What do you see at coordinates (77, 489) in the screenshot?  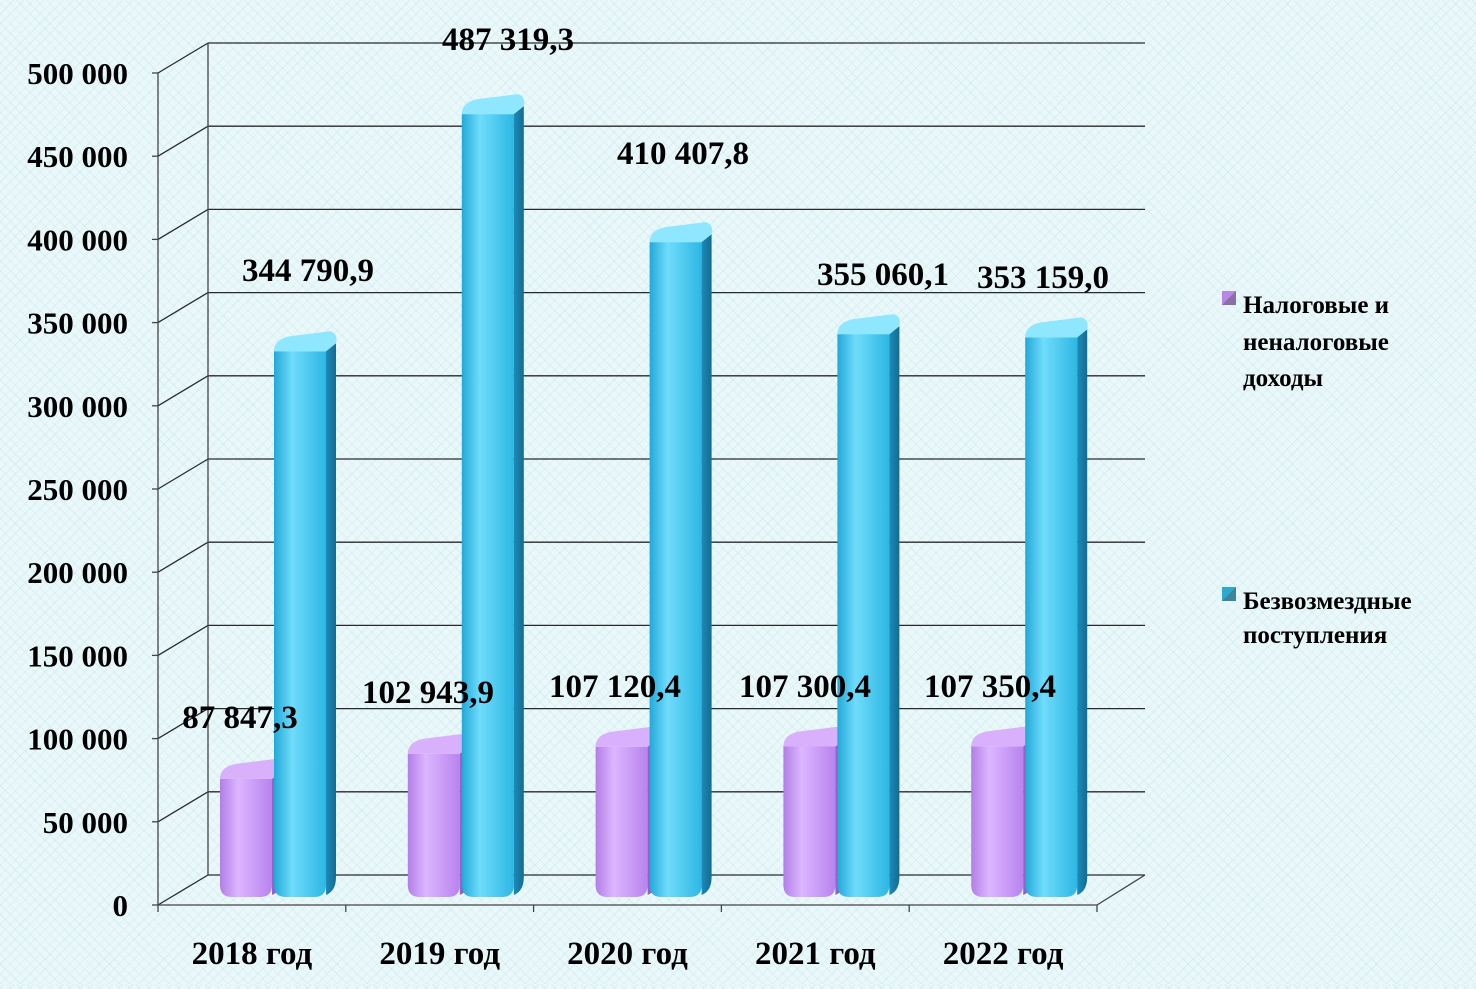 I see `y-tick-label: 250 000` at bounding box center [77, 489].